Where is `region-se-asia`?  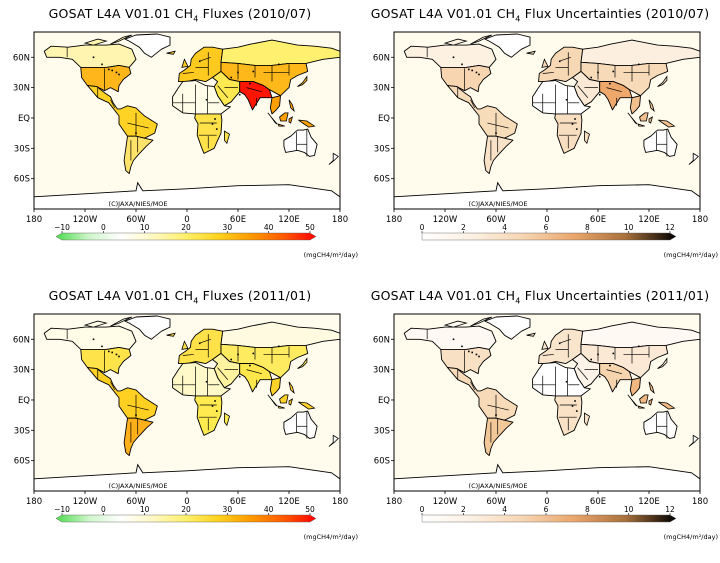
region-se-asia is located at coordinates (635, 387).